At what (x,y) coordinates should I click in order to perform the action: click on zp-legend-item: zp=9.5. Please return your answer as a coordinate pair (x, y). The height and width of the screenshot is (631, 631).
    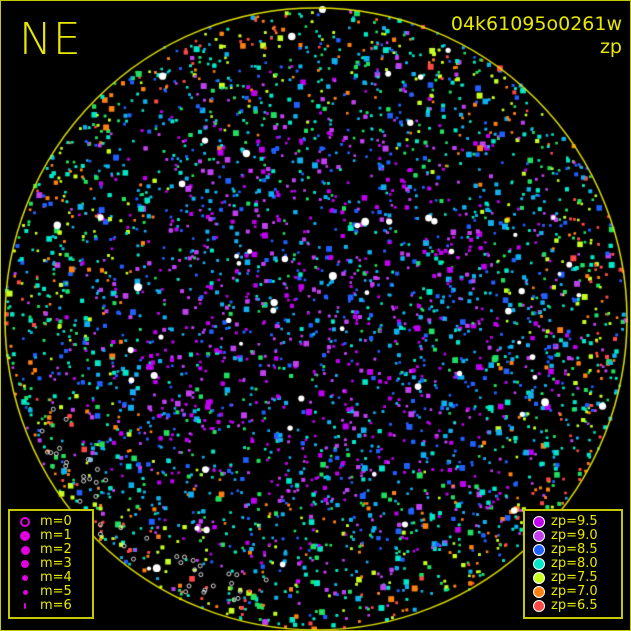
    Looking at the image, I should click on (573, 522).